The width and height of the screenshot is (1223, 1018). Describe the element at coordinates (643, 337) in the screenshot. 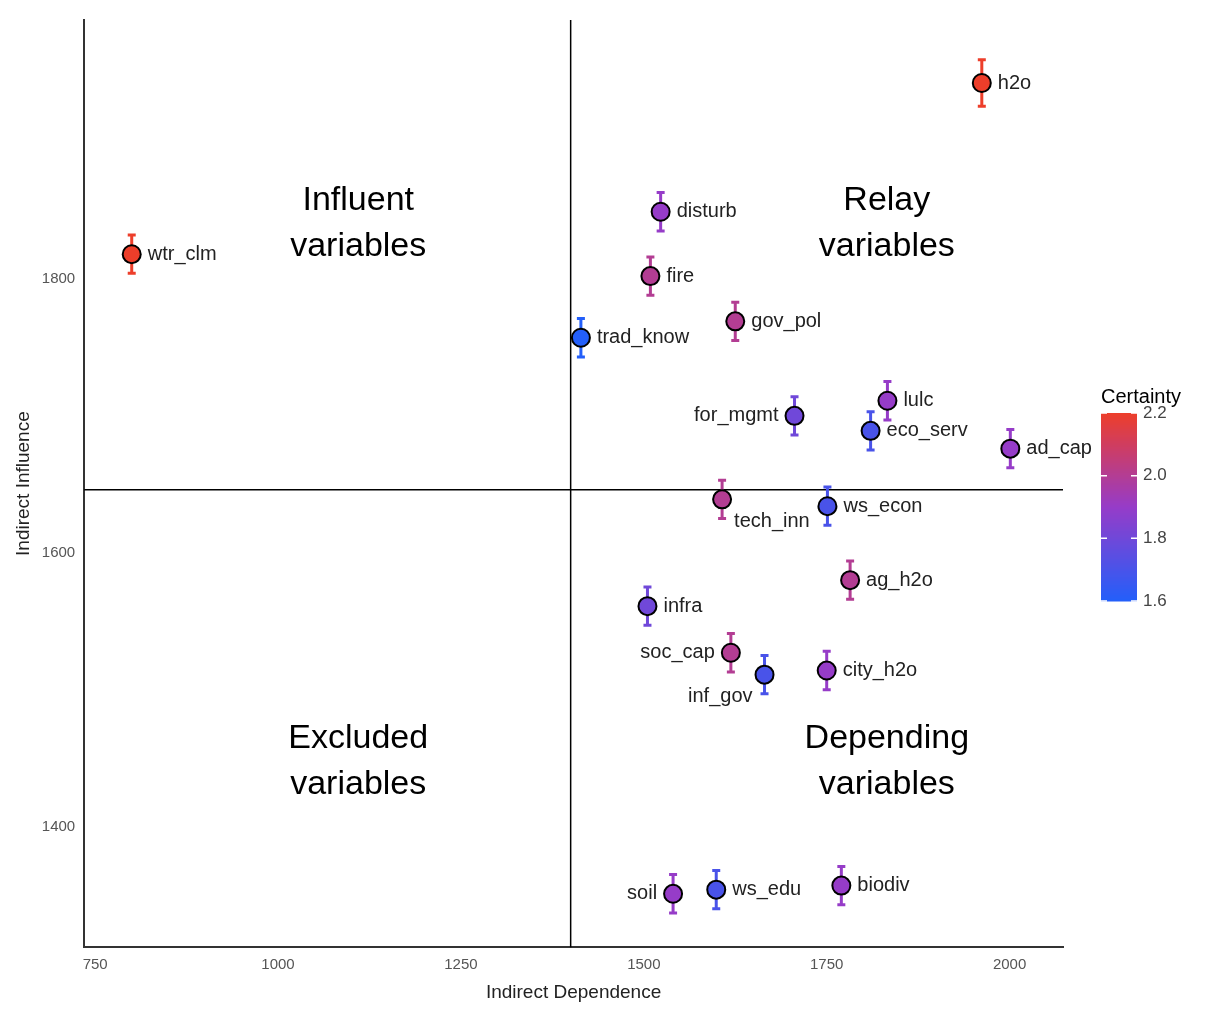

I see `annotation: trad_know` at that location.